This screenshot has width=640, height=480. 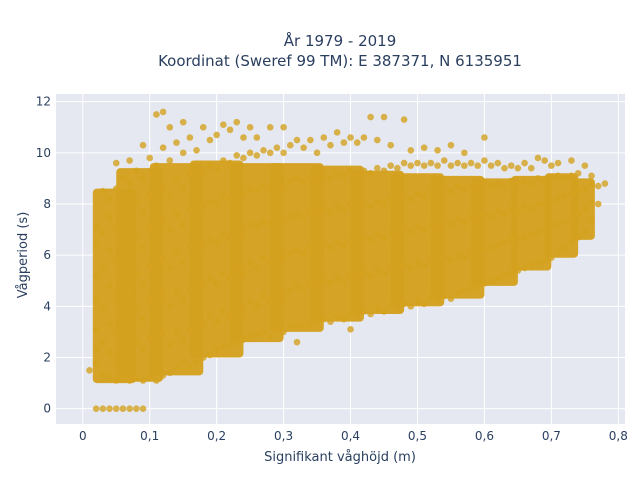 What do you see at coordinates (47, 306) in the screenshot?
I see `y-tick-label: 4` at bounding box center [47, 306].